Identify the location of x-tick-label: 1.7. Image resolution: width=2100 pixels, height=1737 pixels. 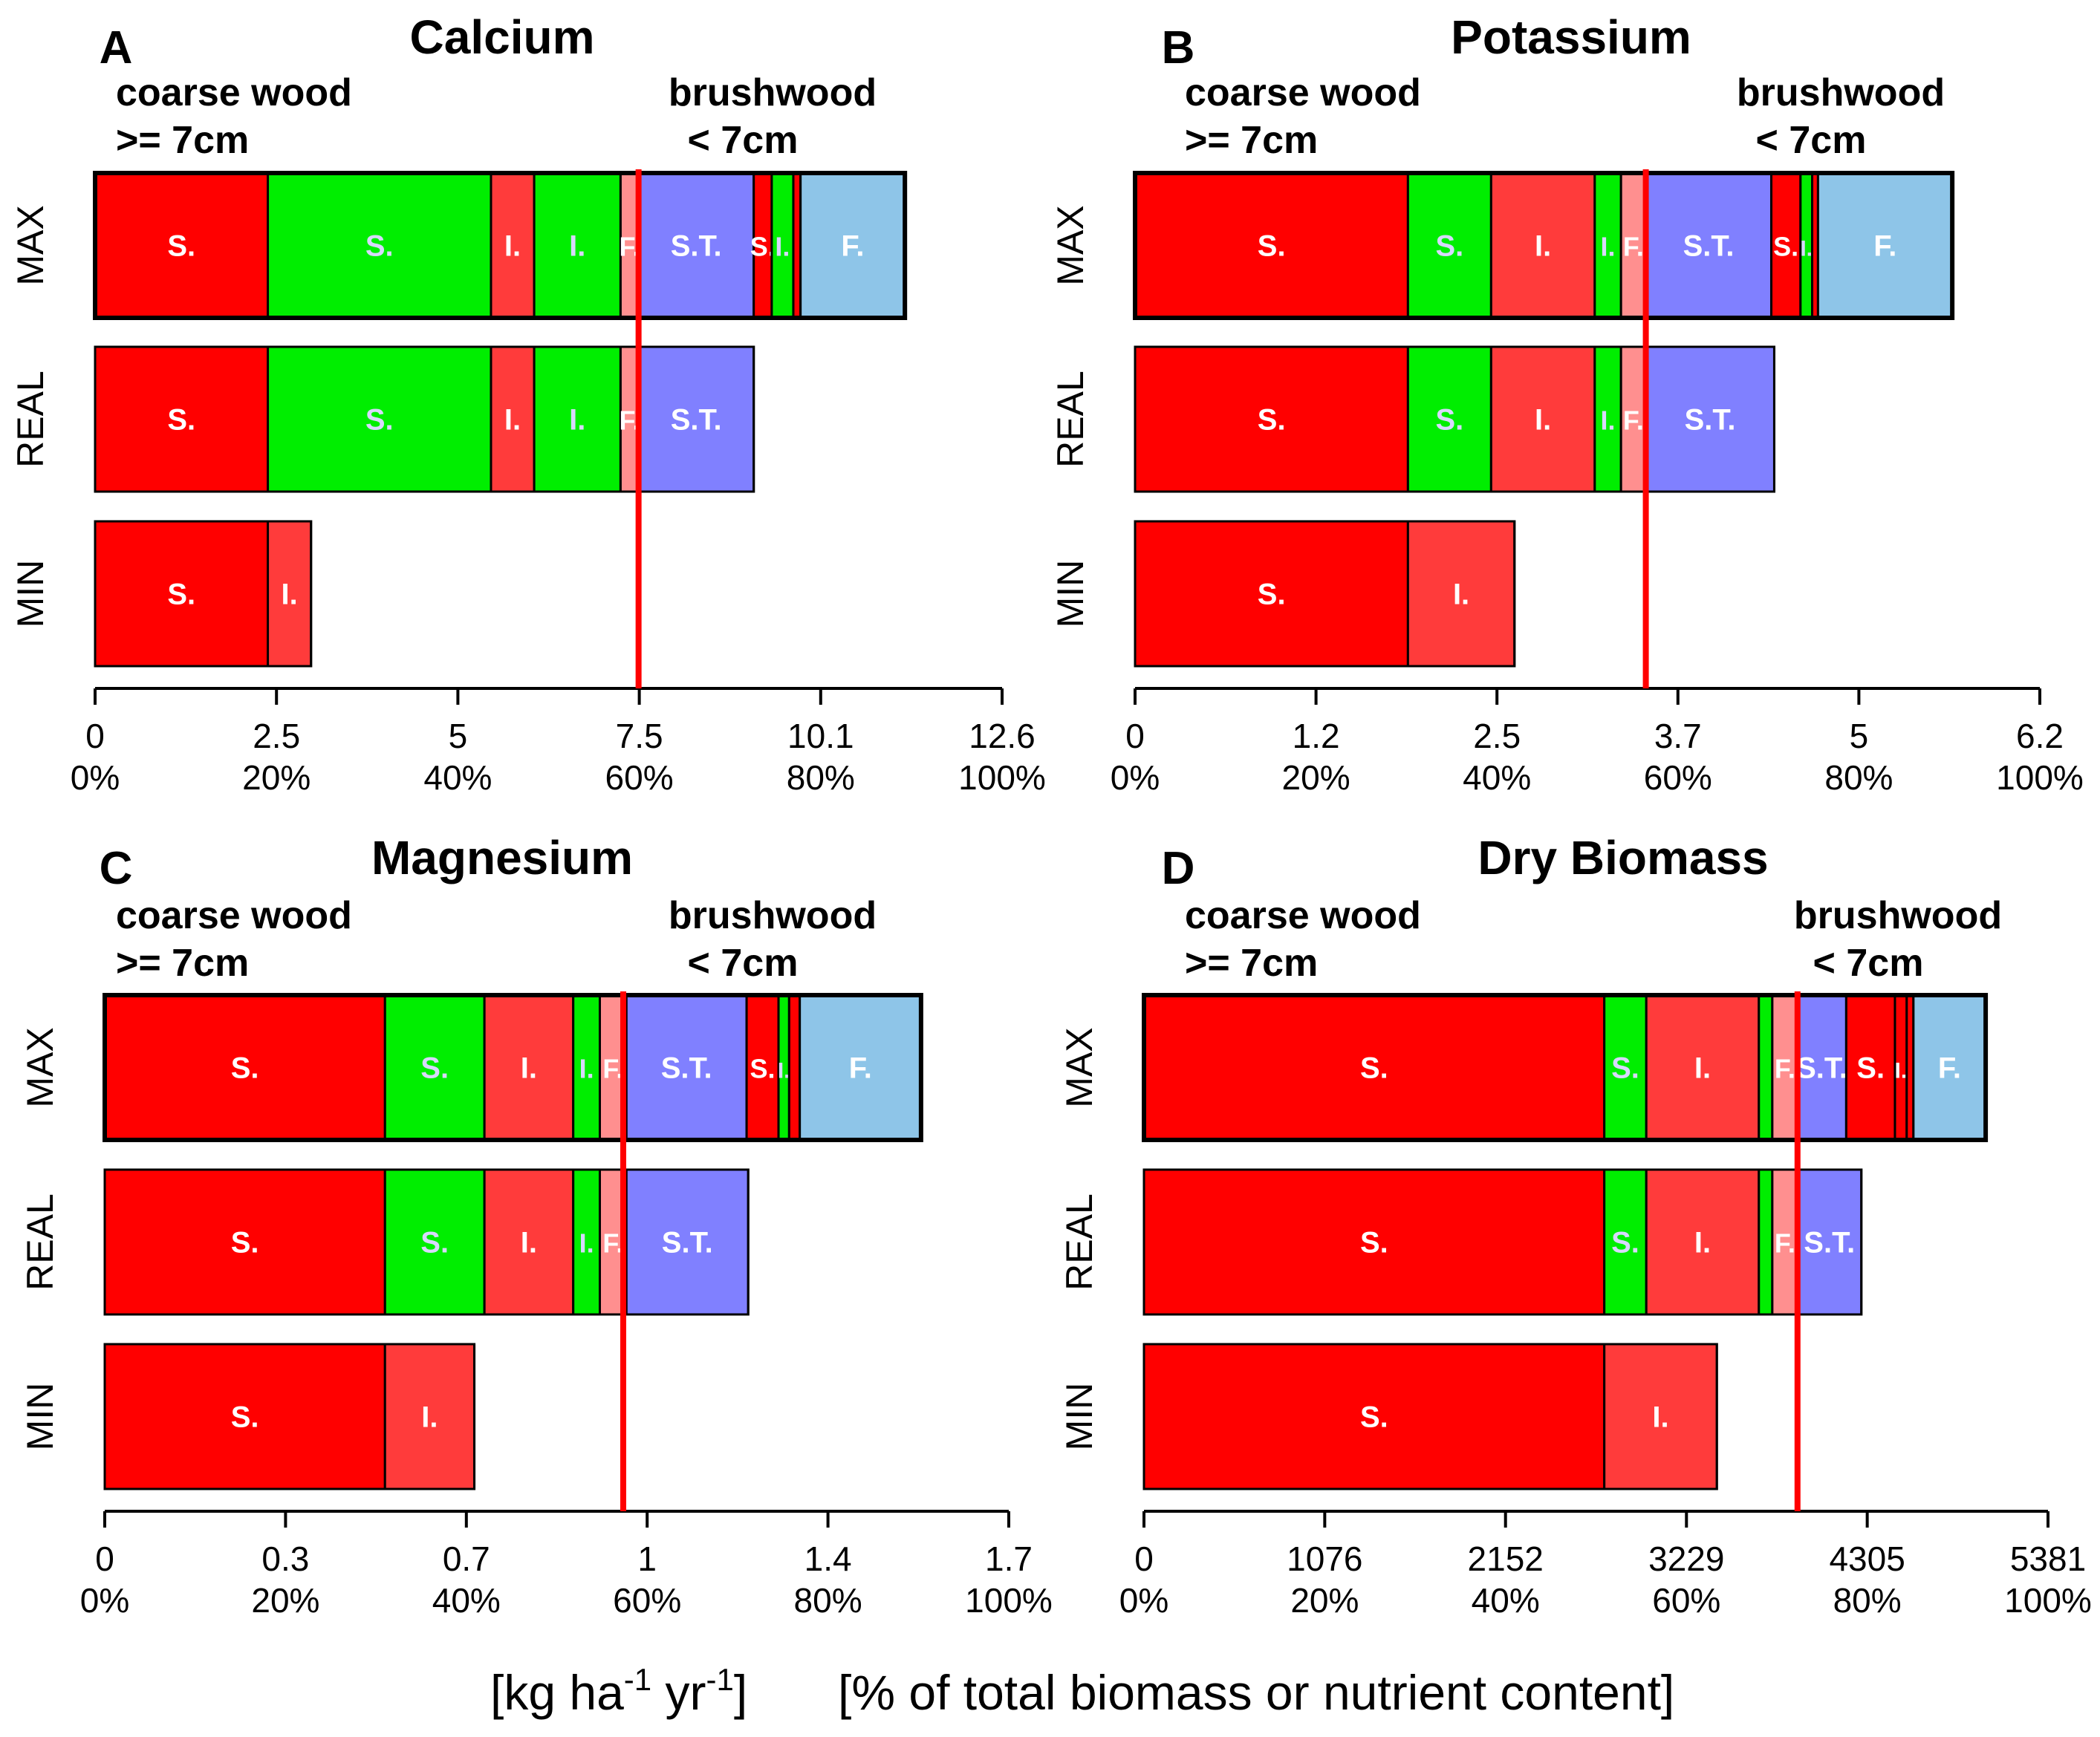
(1009, 1559).